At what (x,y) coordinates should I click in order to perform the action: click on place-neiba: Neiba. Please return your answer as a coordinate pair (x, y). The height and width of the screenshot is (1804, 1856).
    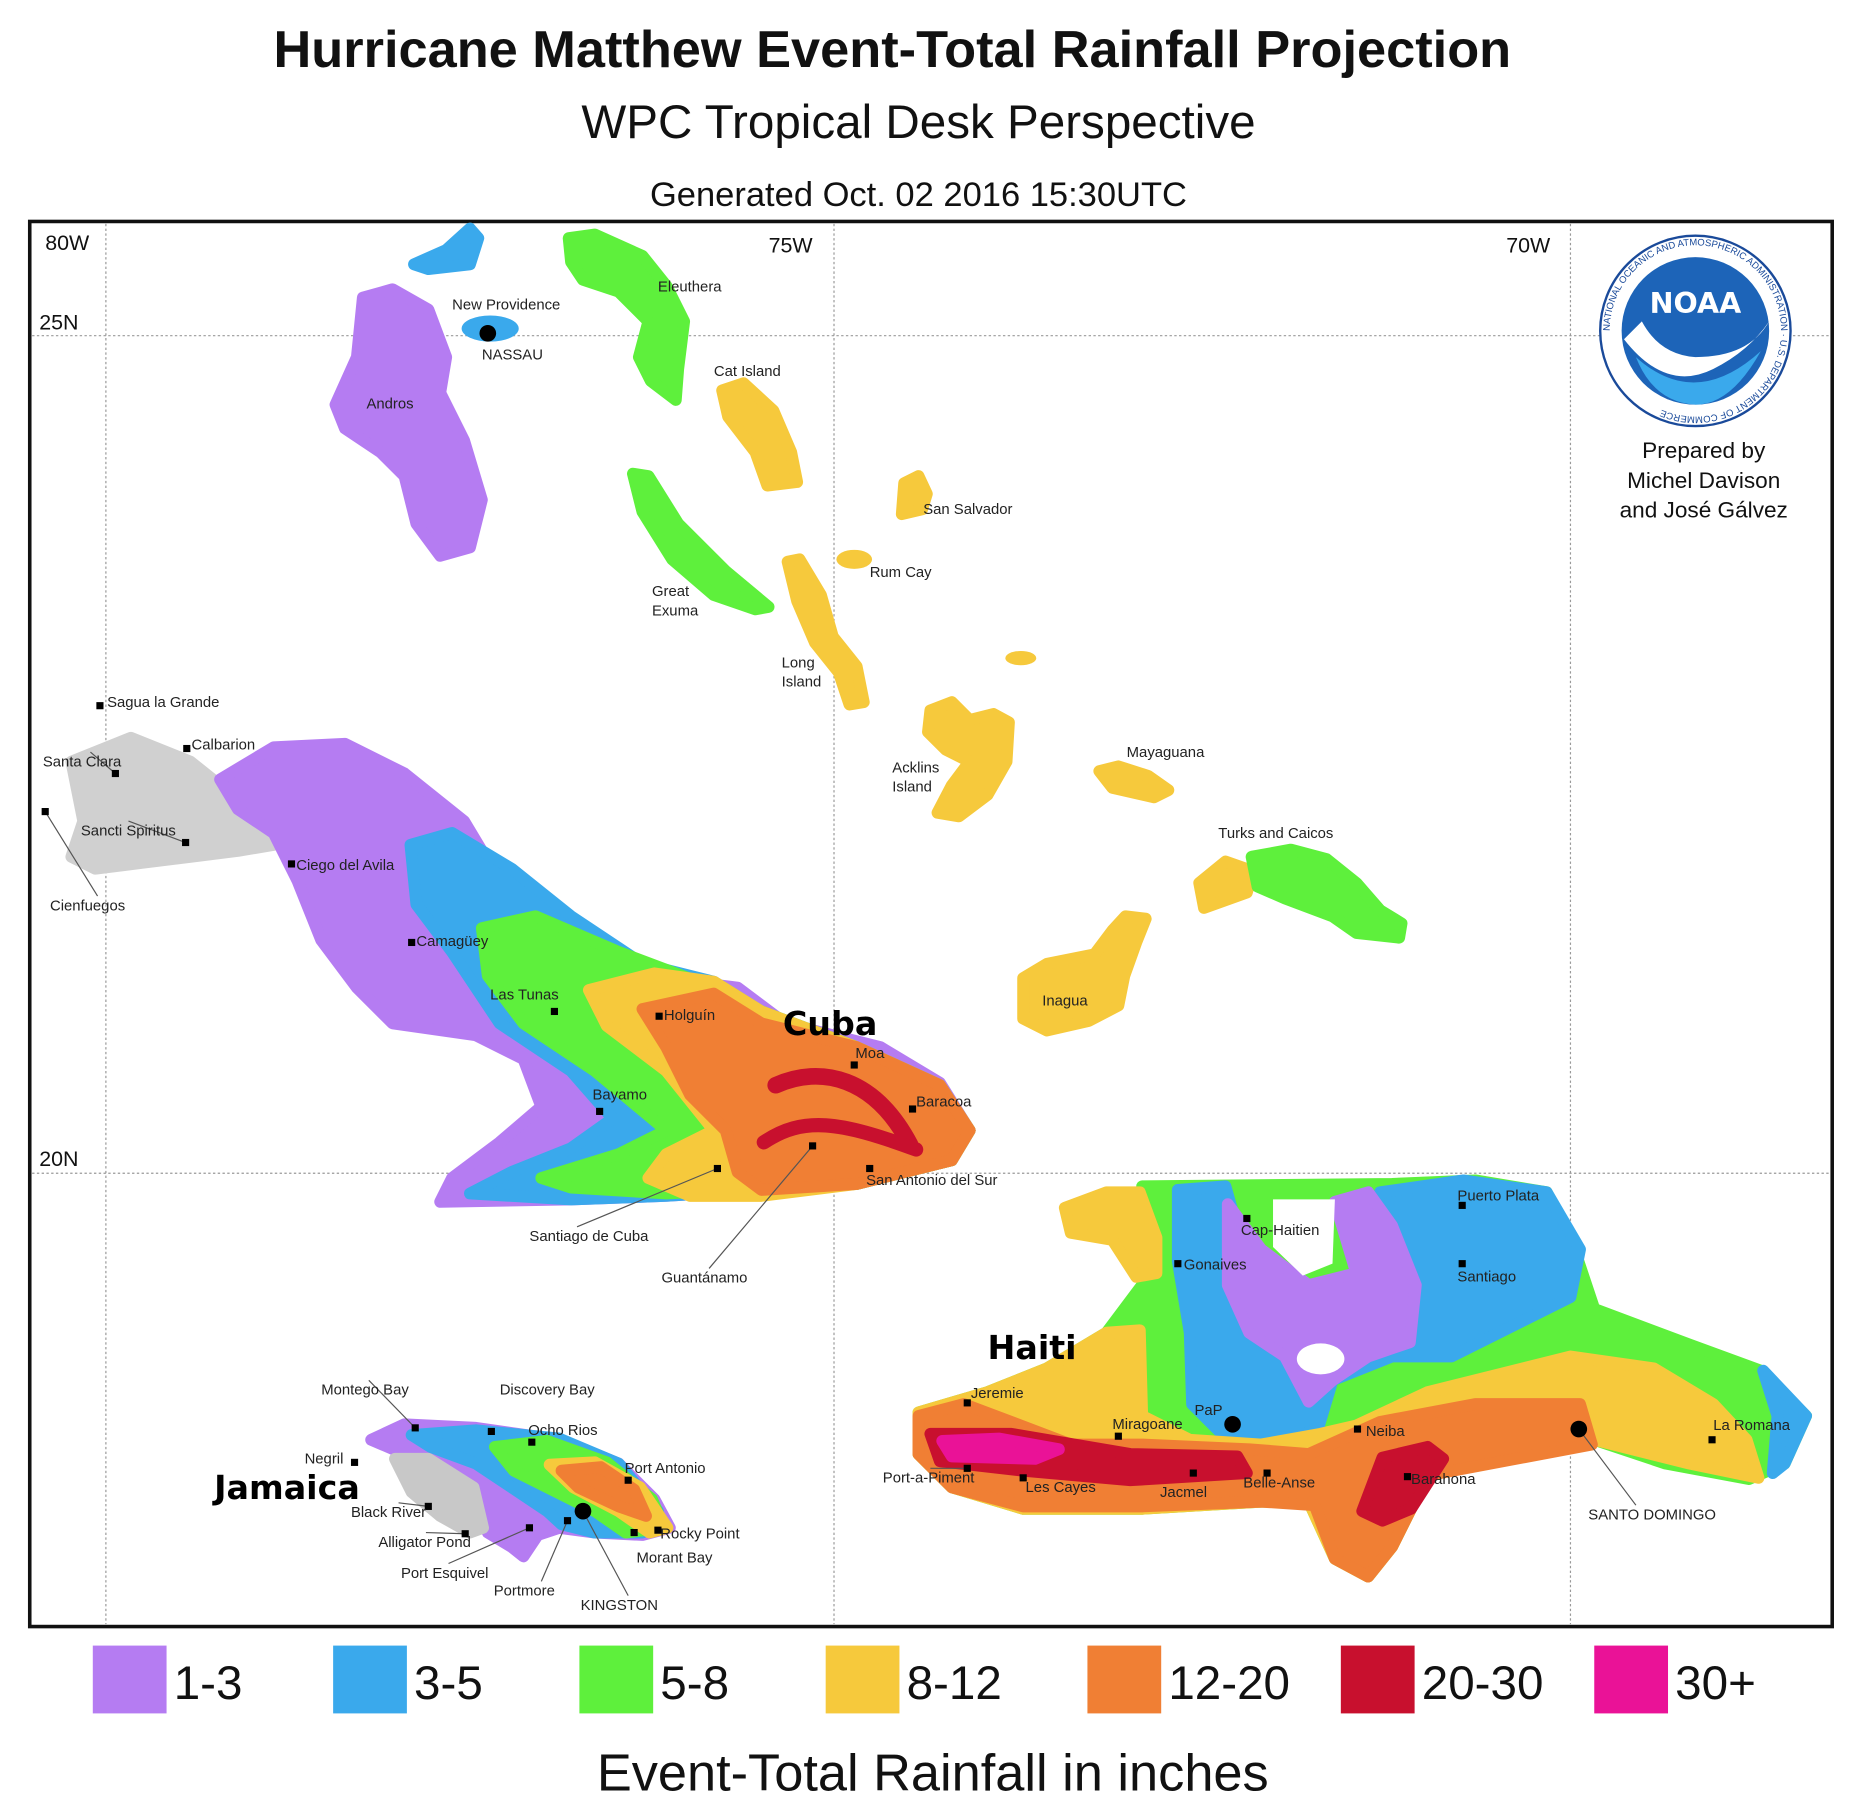
    Looking at the image, I should click on (1379, 1432).